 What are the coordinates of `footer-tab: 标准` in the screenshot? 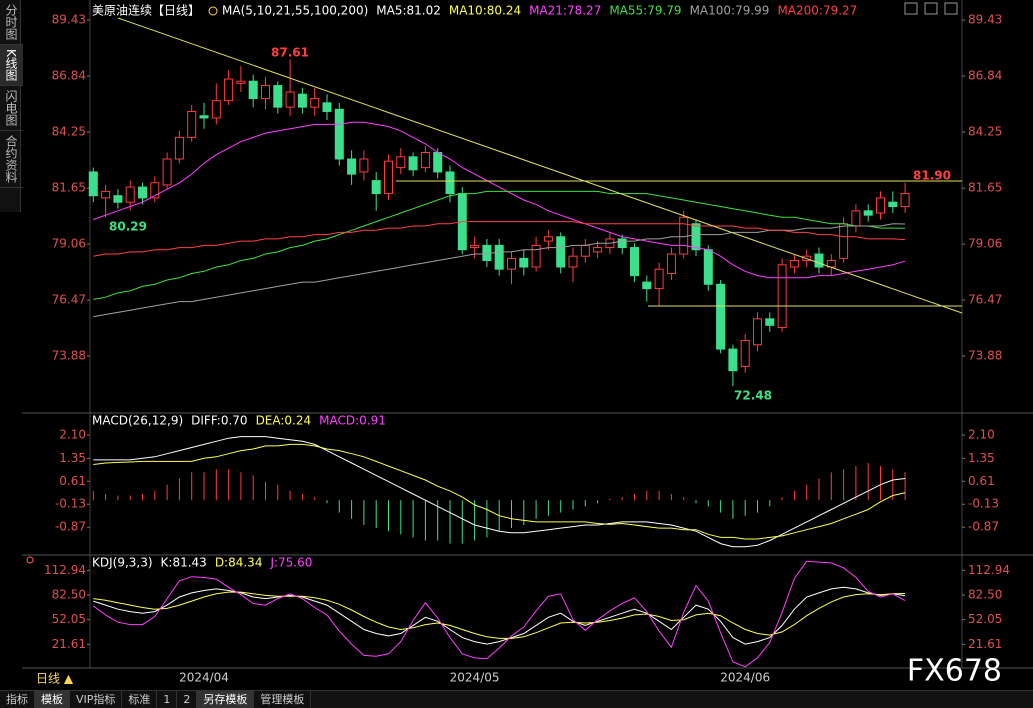 It's located at (140, 699).